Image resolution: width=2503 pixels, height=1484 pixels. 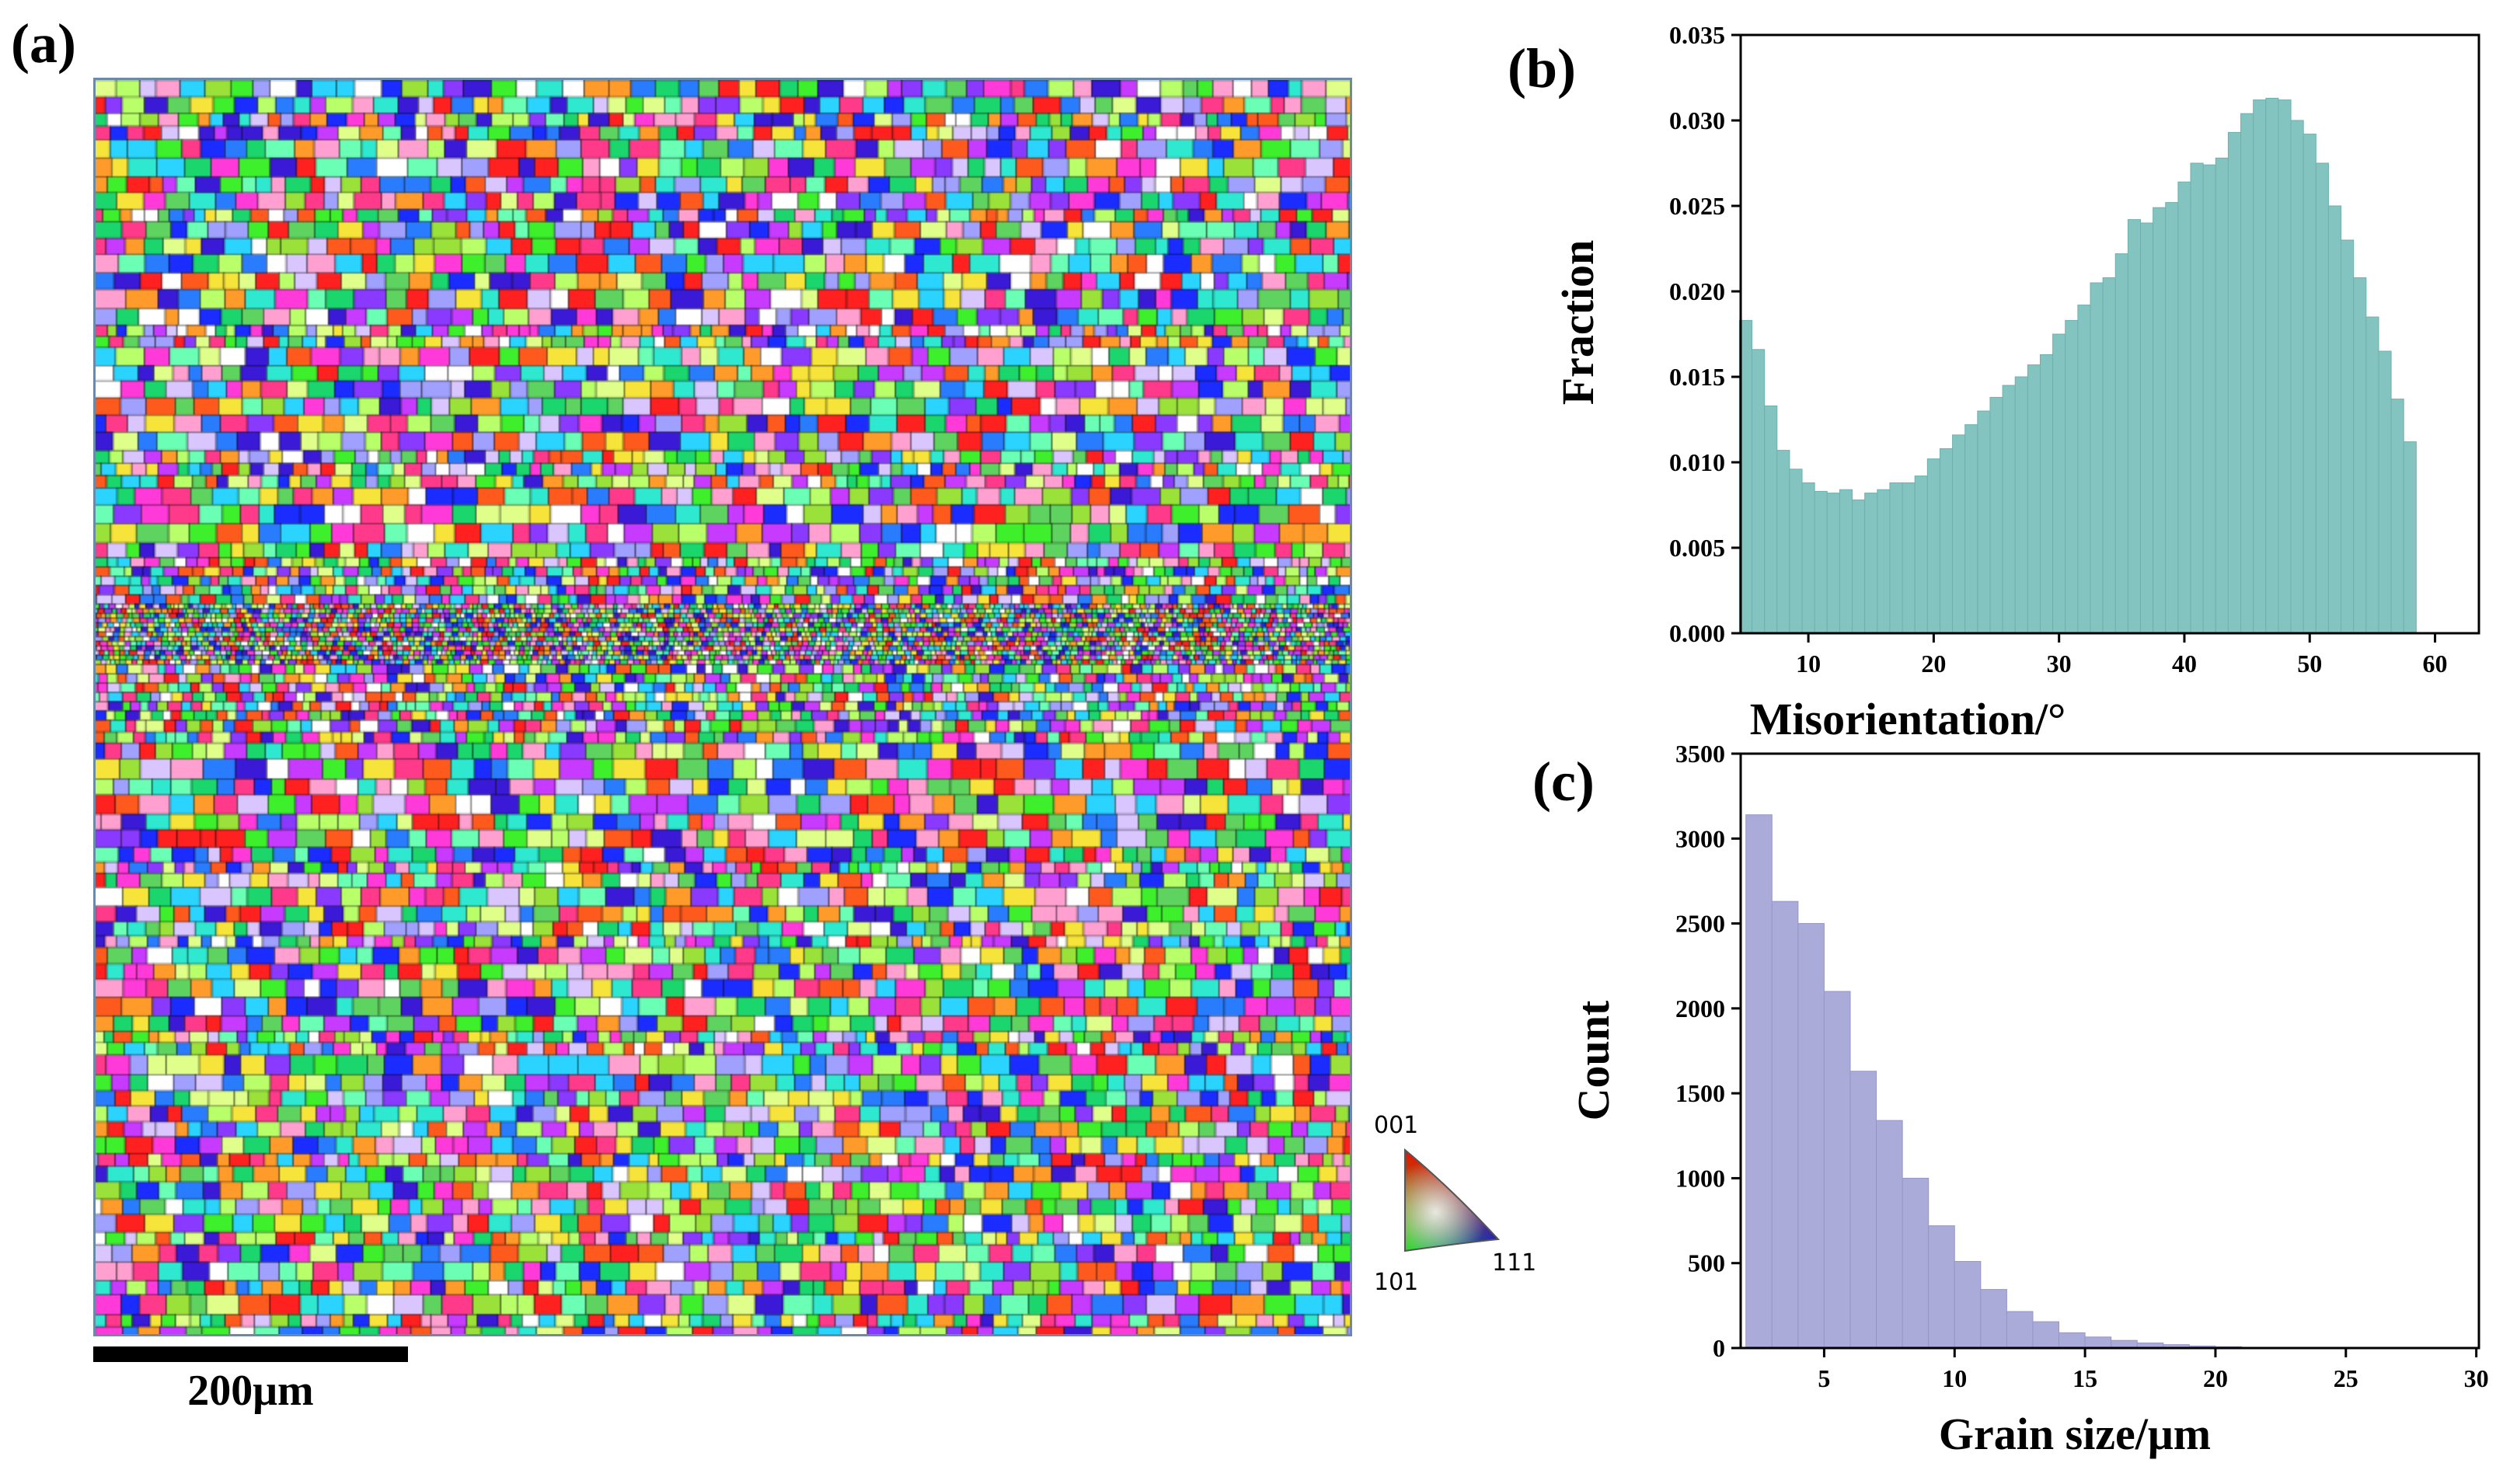 I want to click on panel-b-label: (b), so click(x=1542, y=68).